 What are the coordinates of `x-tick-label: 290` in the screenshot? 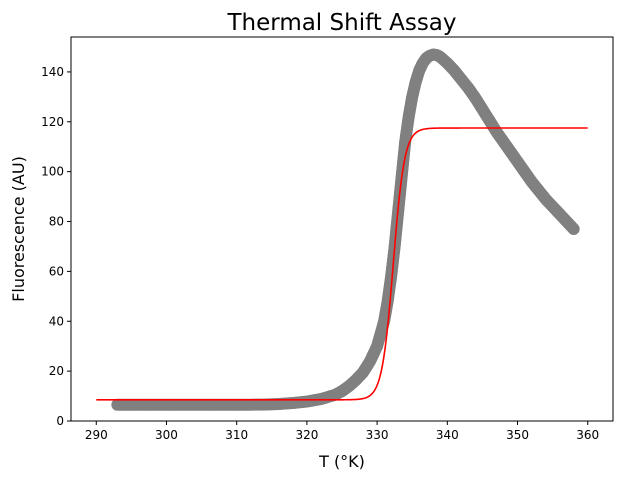 It's located at (96, 435).